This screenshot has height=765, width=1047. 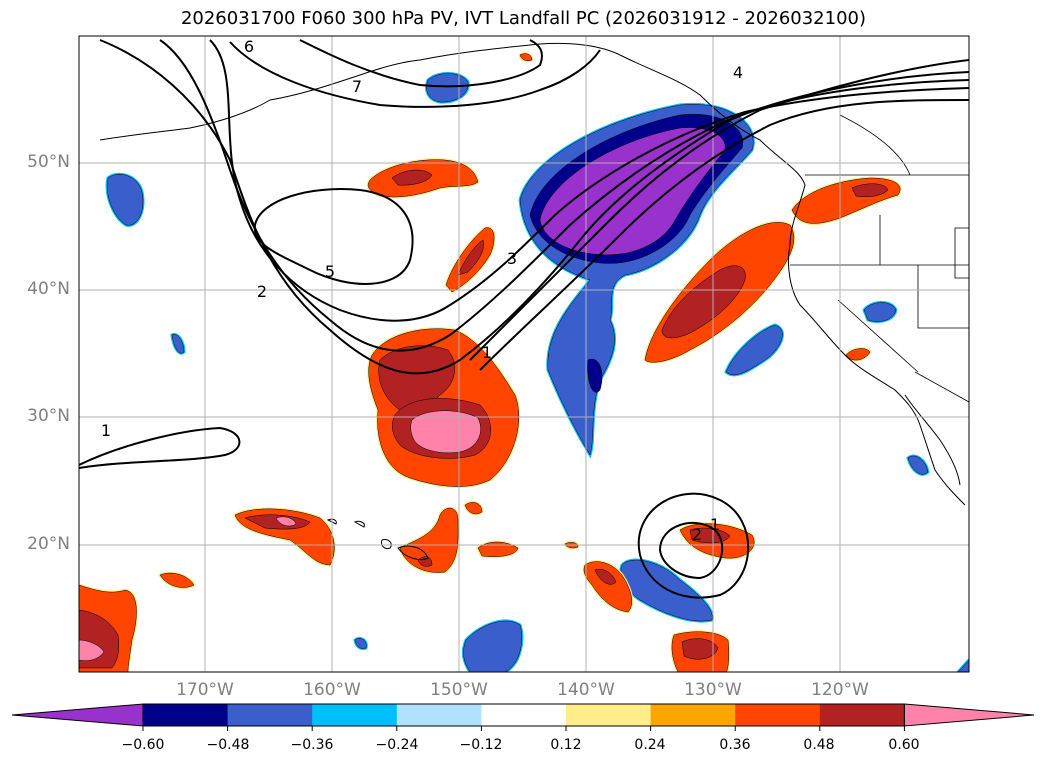 I want to click on x-tick-label: 160°W, so click(x=332, y=690).